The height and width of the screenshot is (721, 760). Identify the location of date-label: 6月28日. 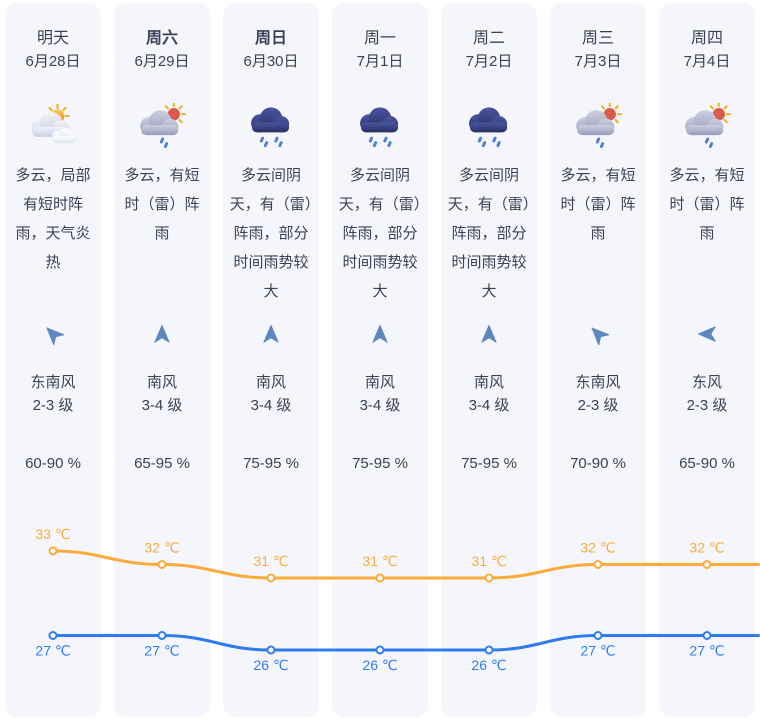
(53, 61).